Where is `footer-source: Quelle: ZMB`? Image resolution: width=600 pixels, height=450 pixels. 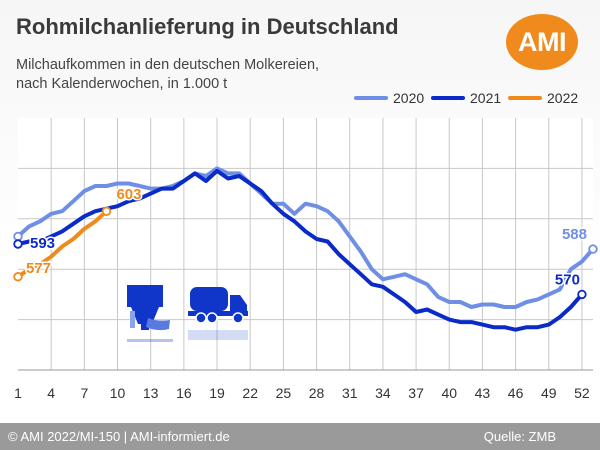 footer-source: Quelle: ZMB is located at coordinates (519, 436).